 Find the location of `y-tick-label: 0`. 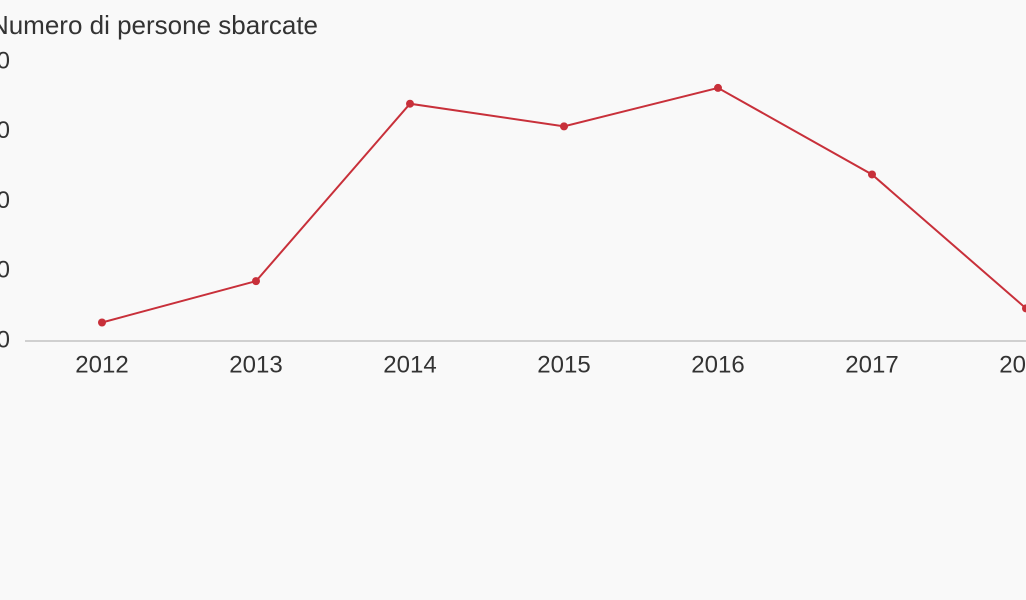

y-tick-label: 0 is located at coordinates (5, 339).